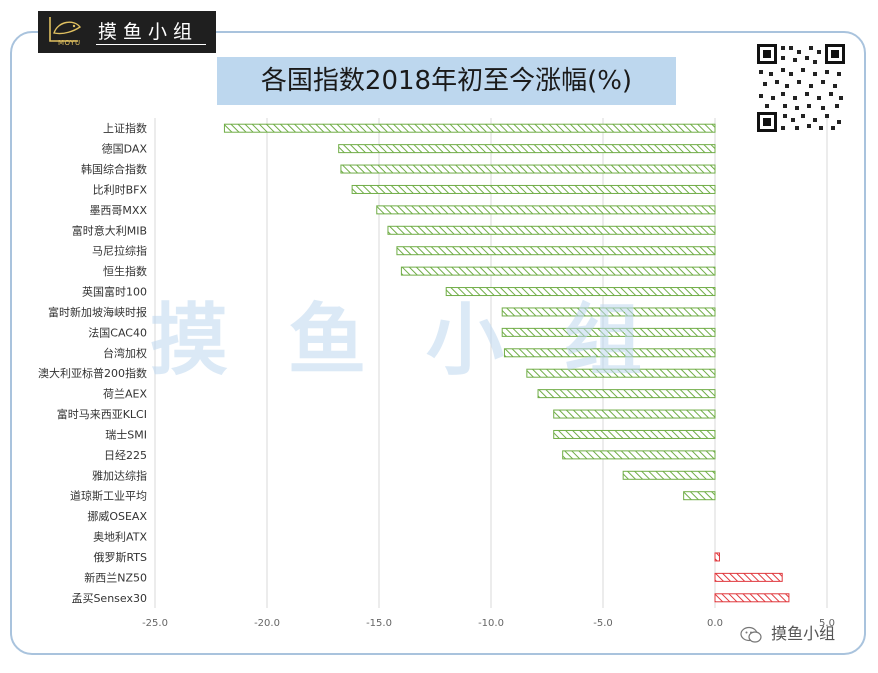 This screenshot has height=673, width=878. I want to click on category-label: 孟买Sensex30, so click(109, 598).